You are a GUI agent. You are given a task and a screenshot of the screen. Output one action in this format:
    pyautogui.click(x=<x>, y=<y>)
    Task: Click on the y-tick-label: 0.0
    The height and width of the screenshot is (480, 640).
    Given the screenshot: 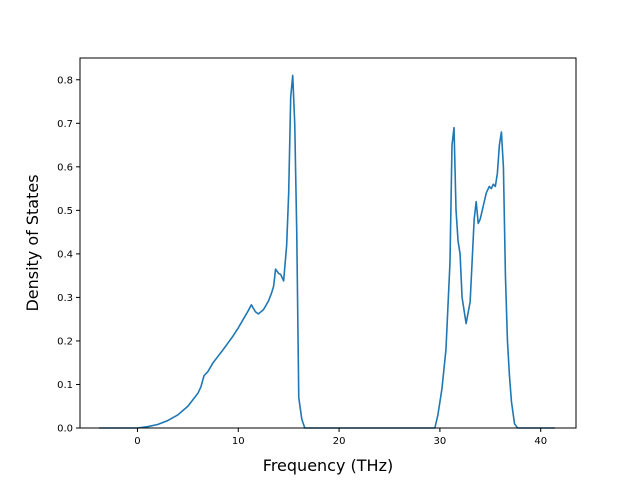 What is the action you would take?
    pyautogui.click(x=65, y=429)
    